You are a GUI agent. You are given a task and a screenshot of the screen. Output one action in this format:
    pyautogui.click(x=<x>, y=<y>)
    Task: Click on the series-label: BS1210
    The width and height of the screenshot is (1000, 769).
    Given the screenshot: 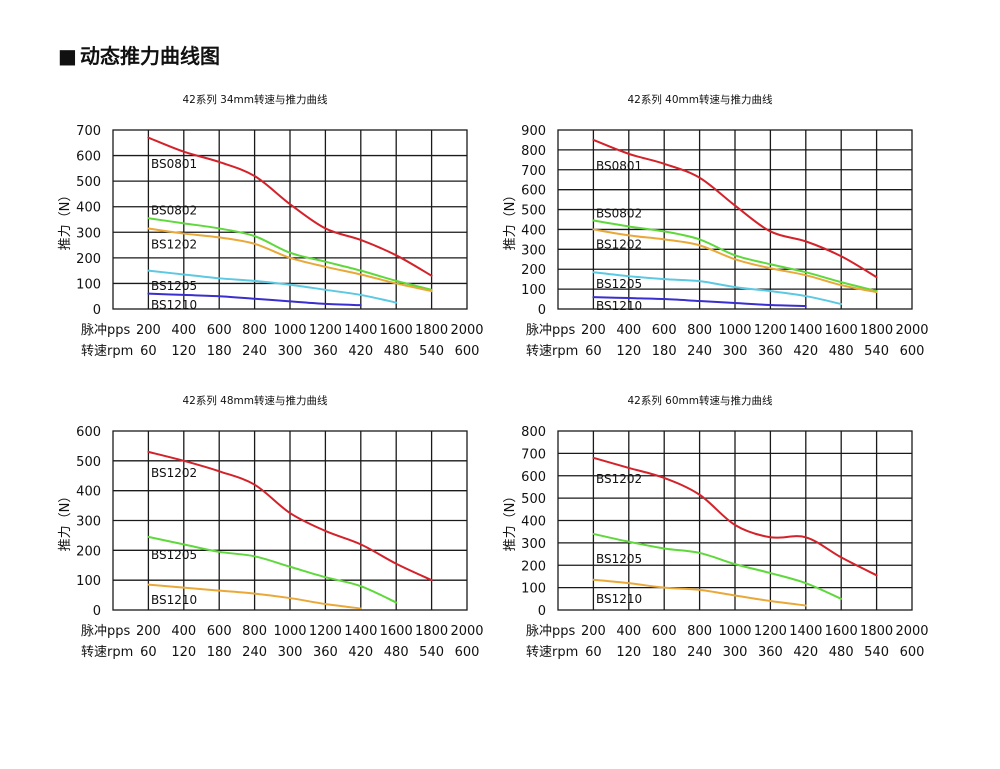 What is the action you would take?
    pyautogui.click(x=174, y=600)
    